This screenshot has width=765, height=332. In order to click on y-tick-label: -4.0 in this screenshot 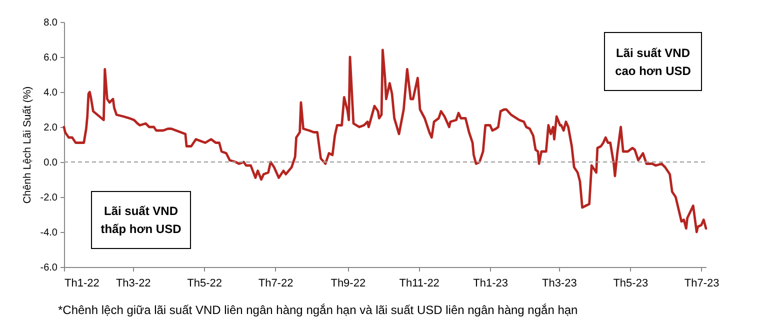, I will do `click(49, 233)`.